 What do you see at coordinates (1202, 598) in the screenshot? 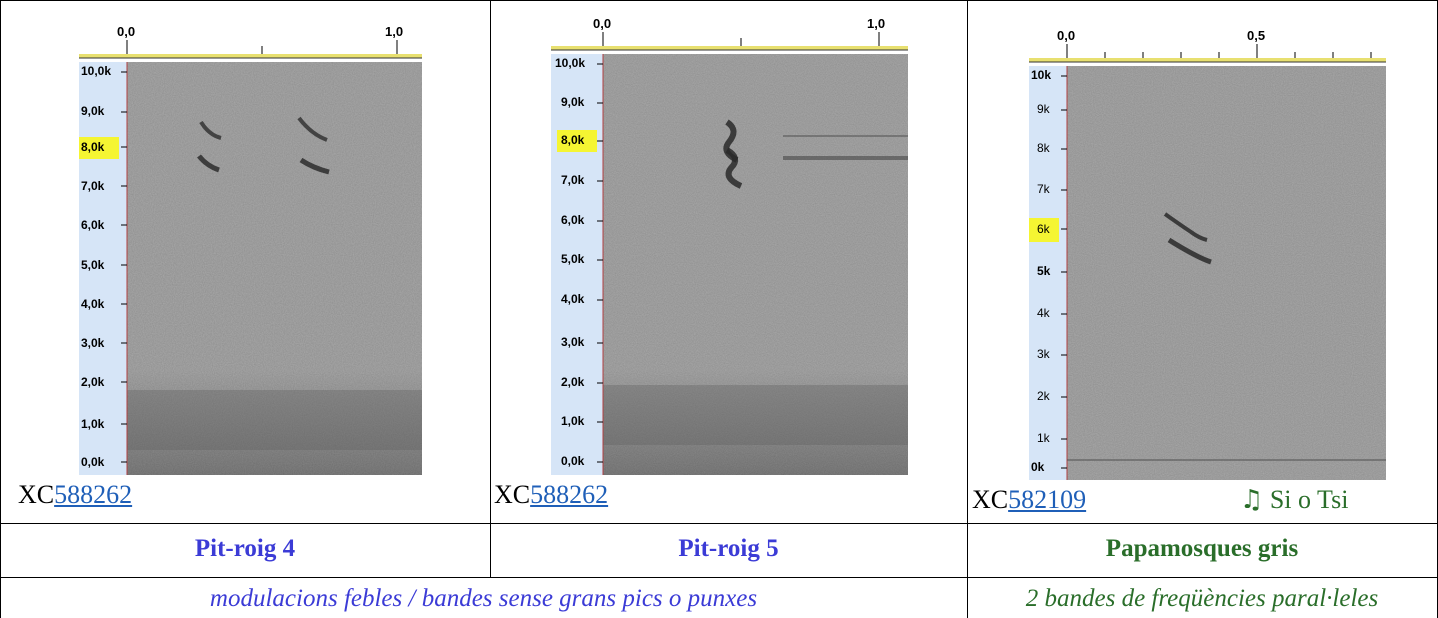
I see `description-papamosques: 2 bandes de freqüències paral·leles` at bounding box center [1202, 598].